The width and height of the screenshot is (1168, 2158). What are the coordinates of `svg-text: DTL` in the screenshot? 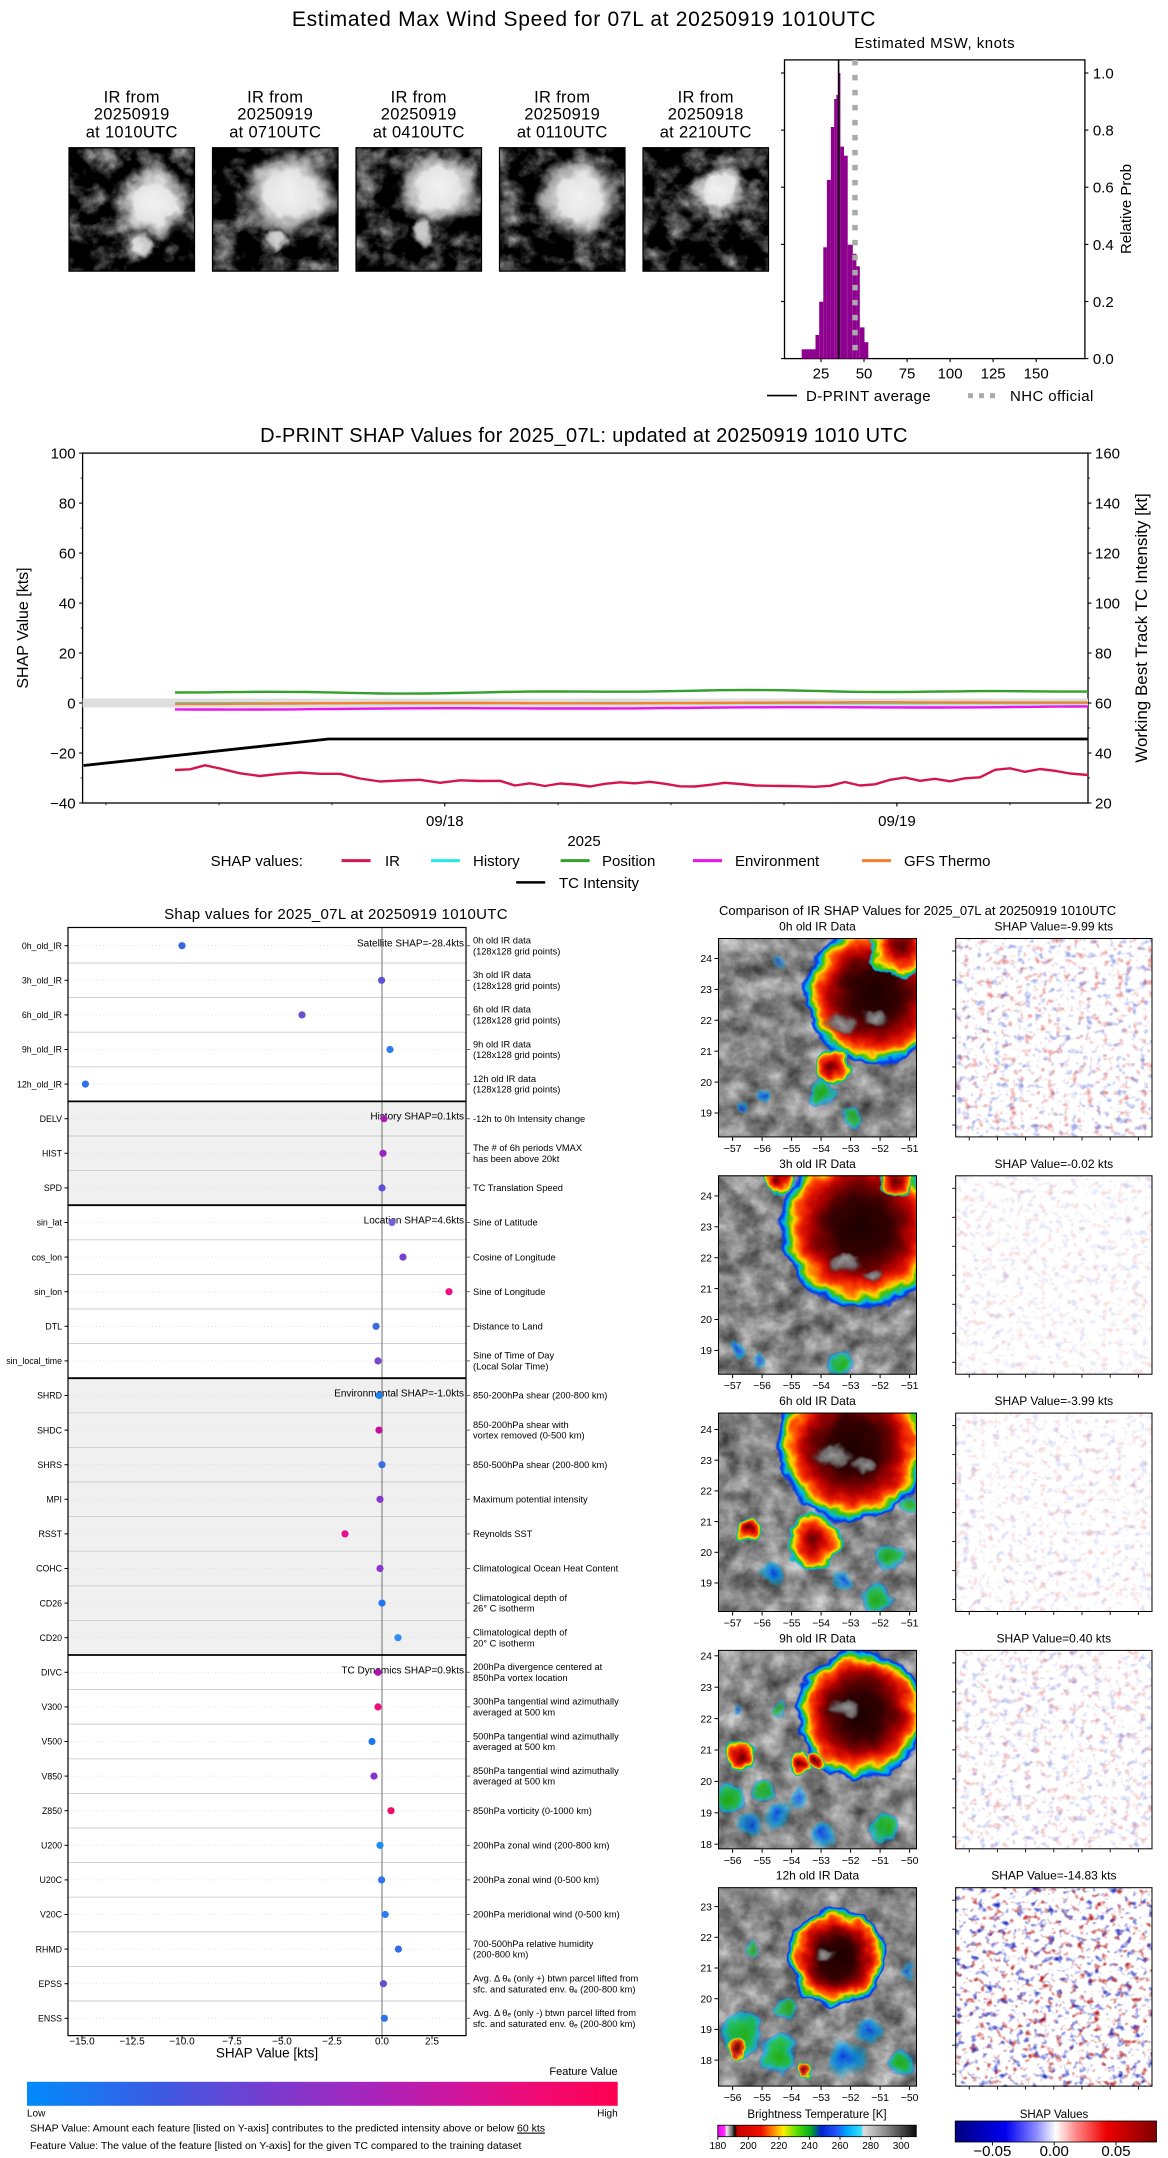 It's located at (53, 1327).